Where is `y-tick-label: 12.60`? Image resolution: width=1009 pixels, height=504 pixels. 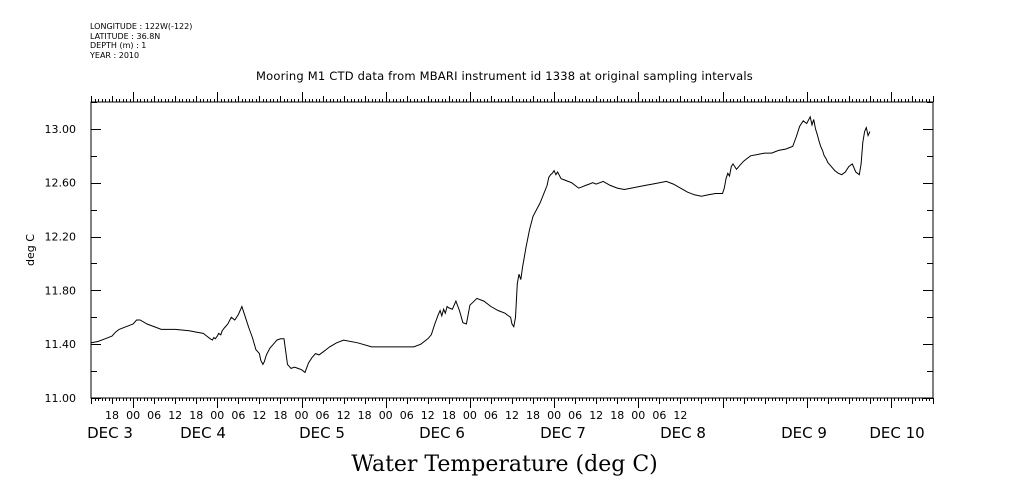 y-tick-label: 12.60 is located at coordinates (61, 183).